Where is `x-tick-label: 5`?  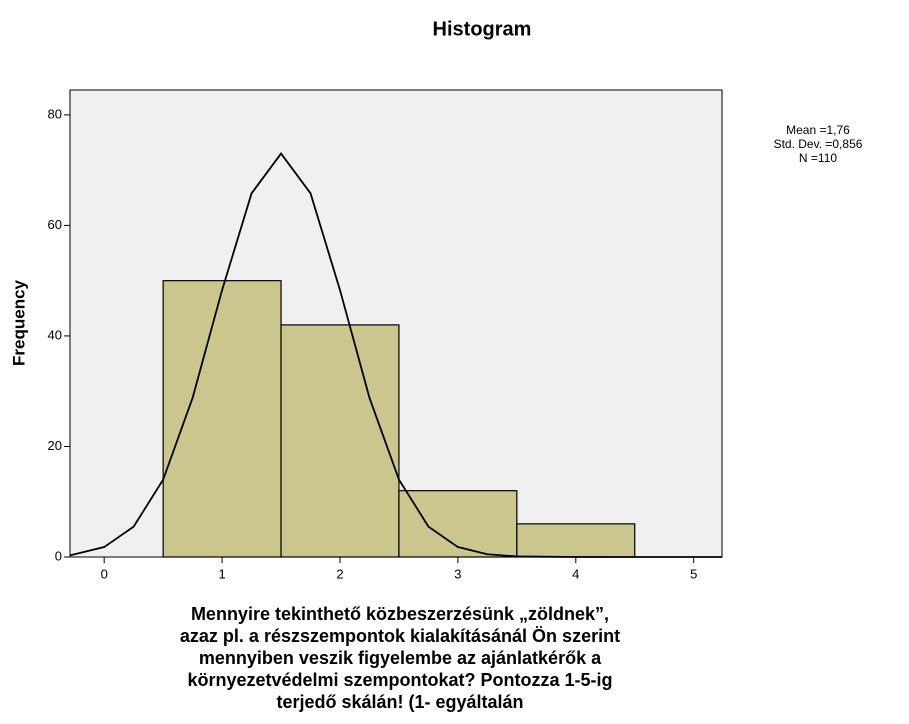
x-tick-label: 5 is located at coordinates (693, 573).